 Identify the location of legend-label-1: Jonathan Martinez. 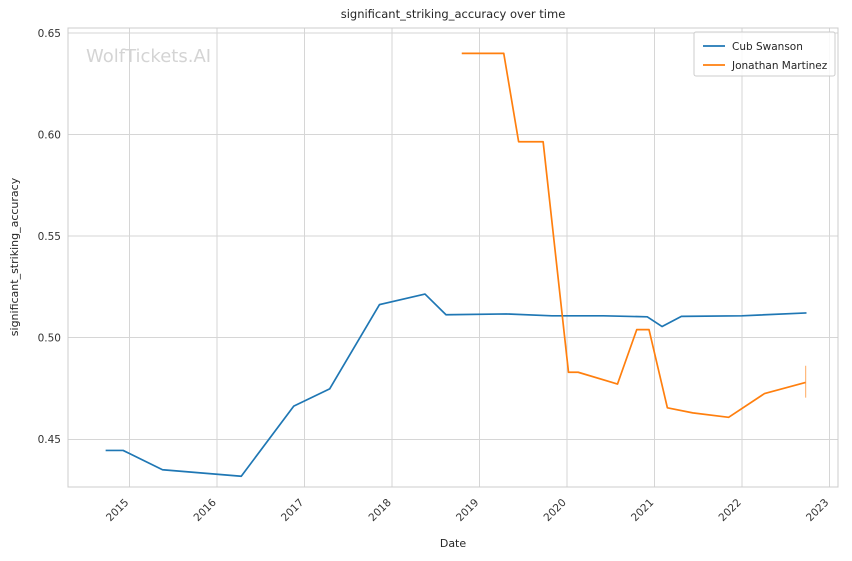
(779, 66).